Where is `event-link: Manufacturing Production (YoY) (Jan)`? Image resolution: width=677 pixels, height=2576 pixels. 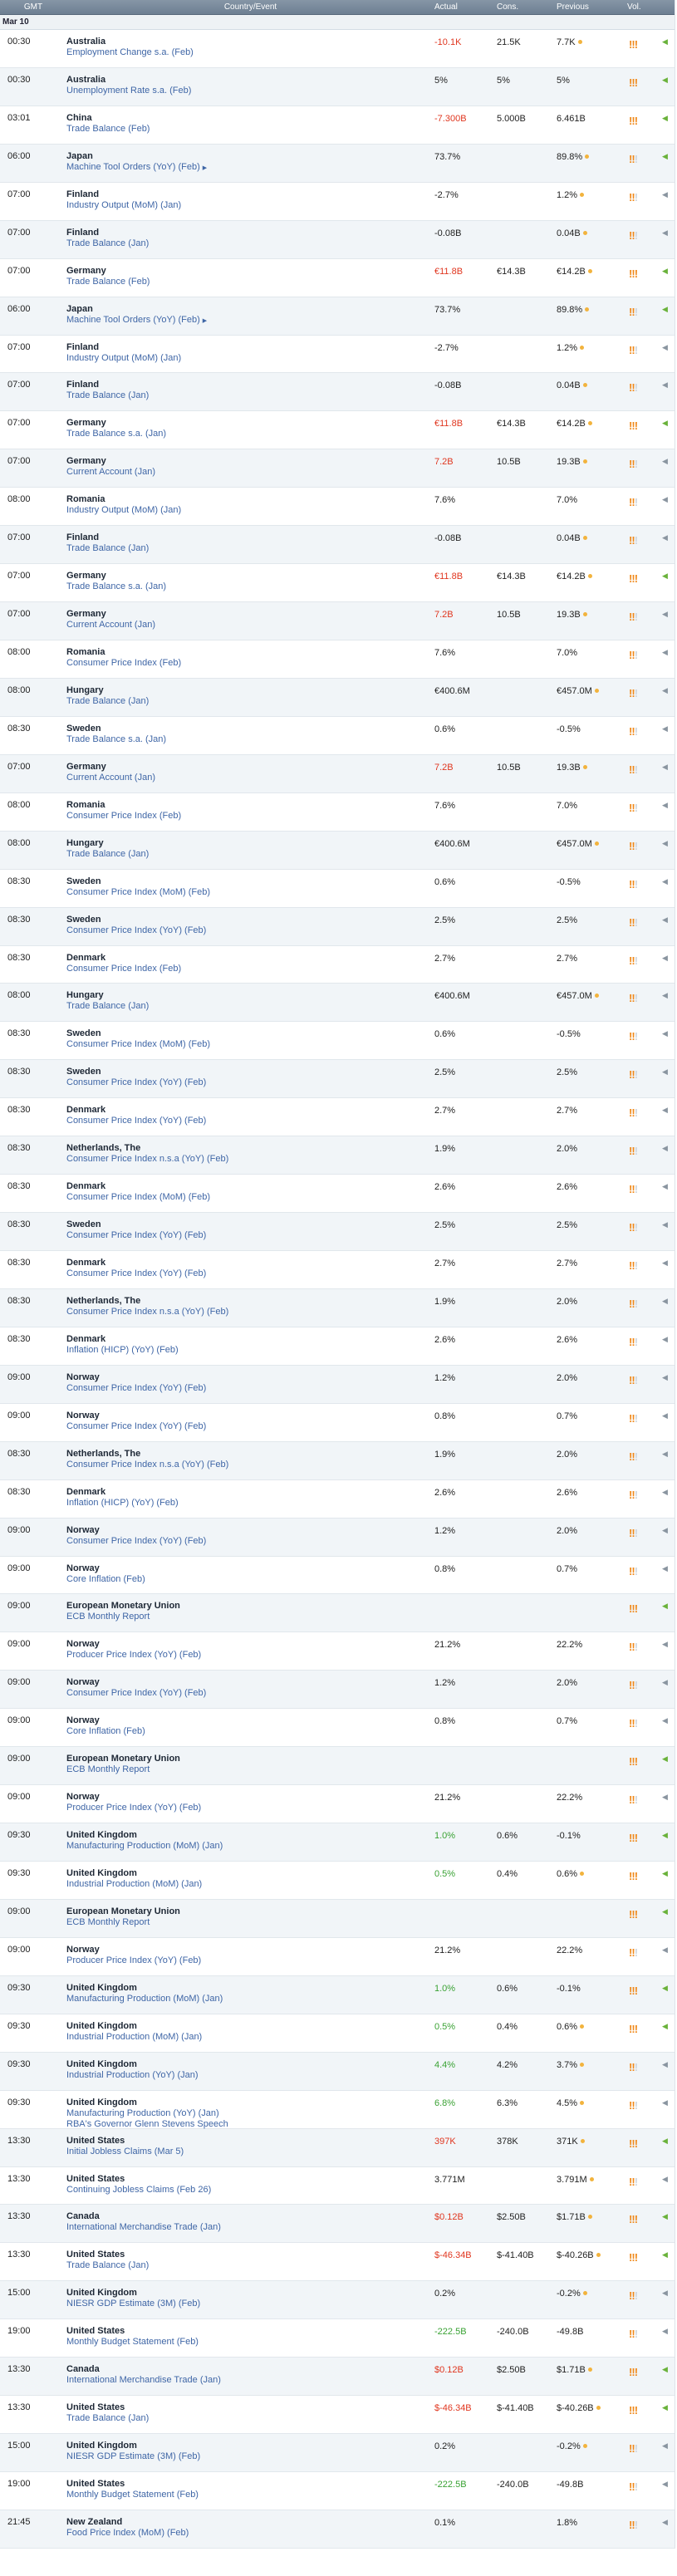 event-link: Manufacturing Production (YoY) (Jan) is located at coordinates (142, 2112).